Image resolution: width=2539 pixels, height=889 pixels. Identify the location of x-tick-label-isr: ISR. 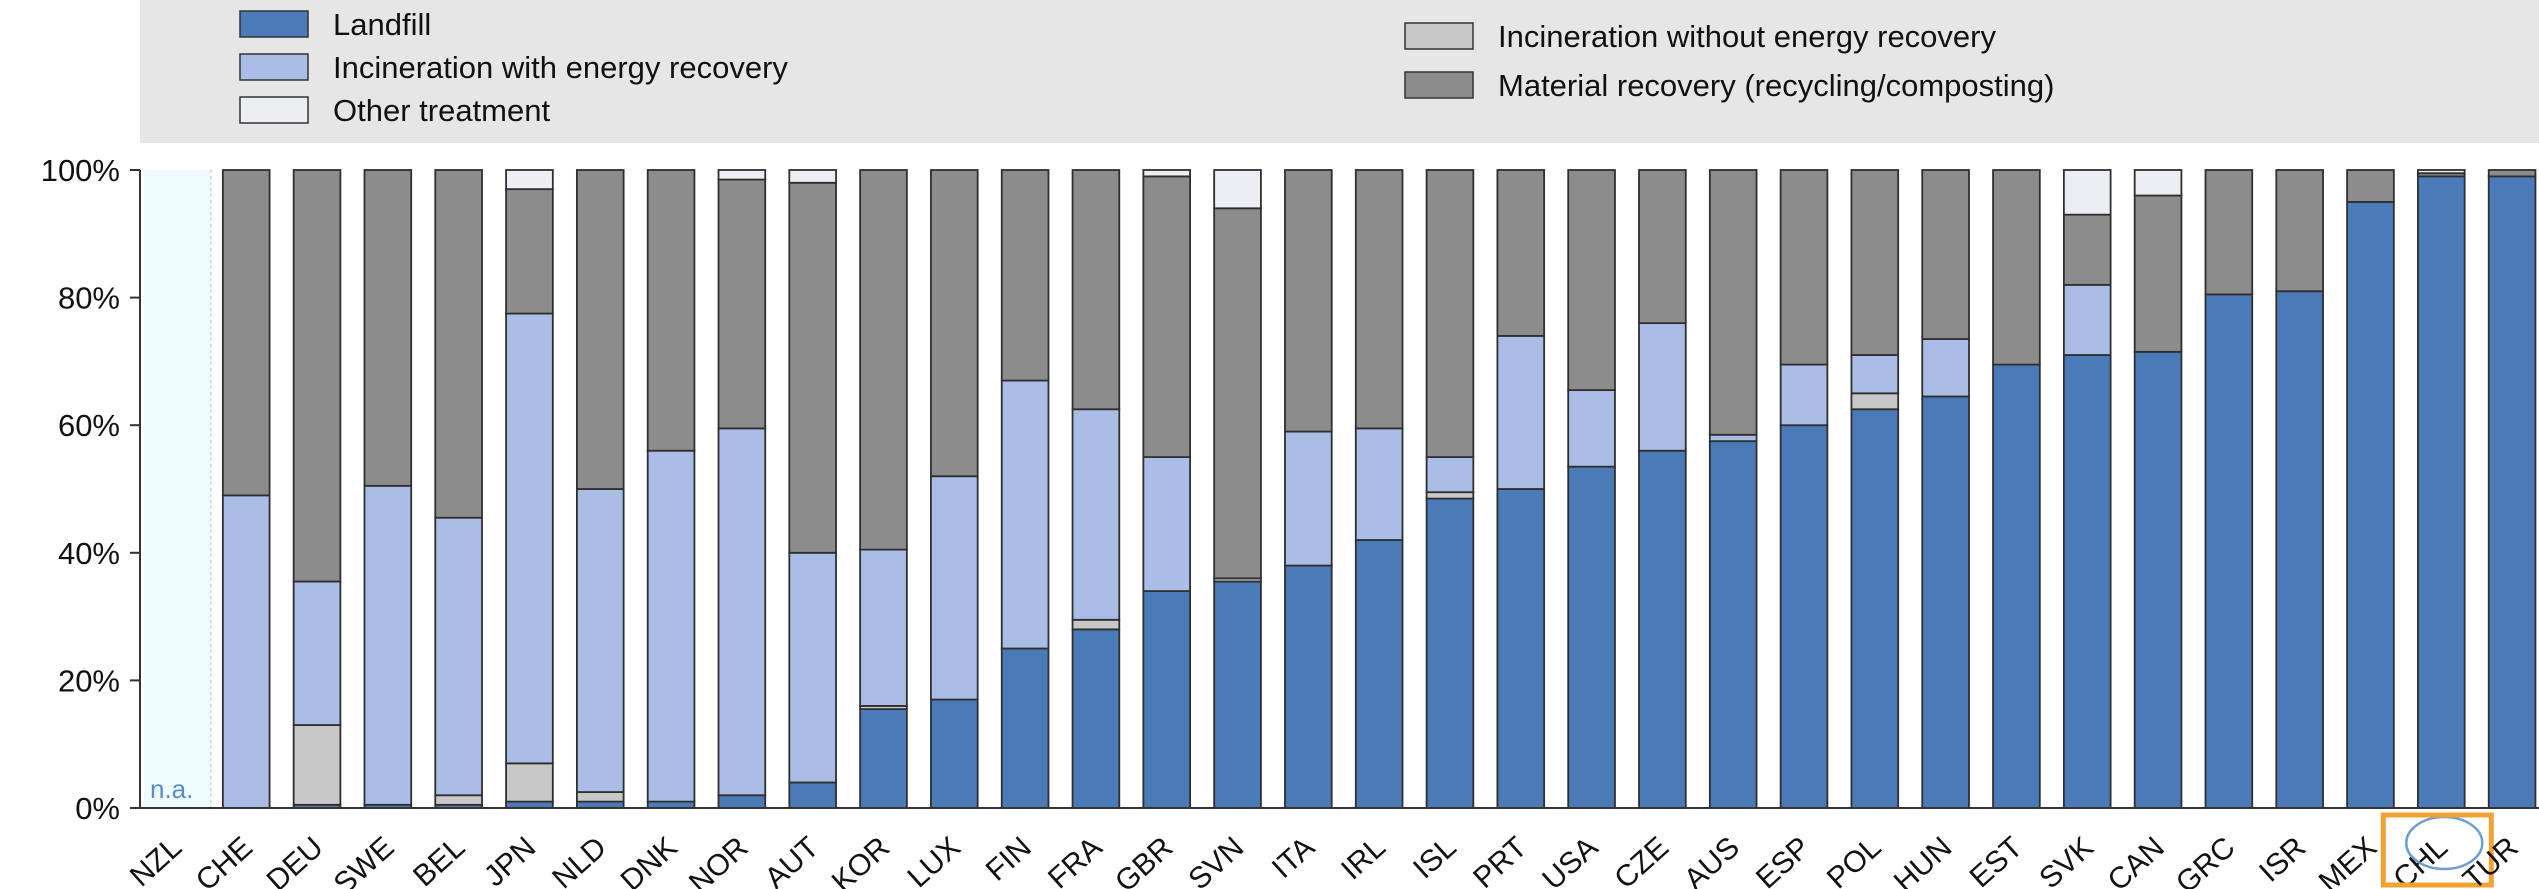
(2282, 860).